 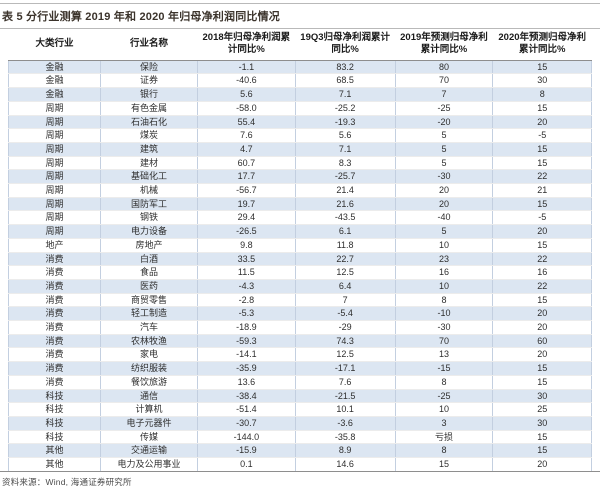 I want to click on col-header-2018-yoy: 2018年归母净利润累计同比%, so click(x=246, y=45).